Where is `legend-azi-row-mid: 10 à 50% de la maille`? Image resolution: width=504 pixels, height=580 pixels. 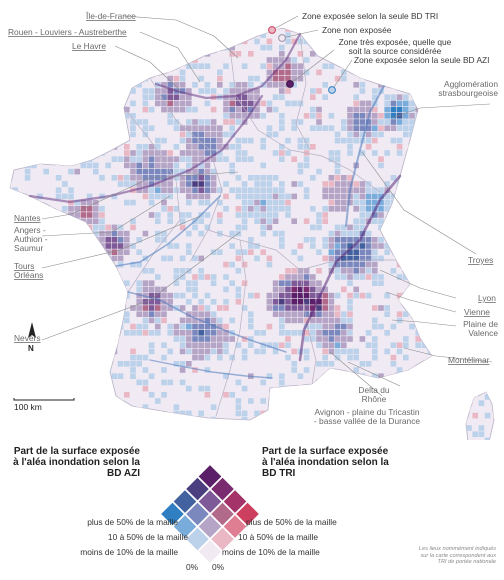
legend-azi-row-mid: 10 à 50% de la maille is located at coordinates (147, 537).